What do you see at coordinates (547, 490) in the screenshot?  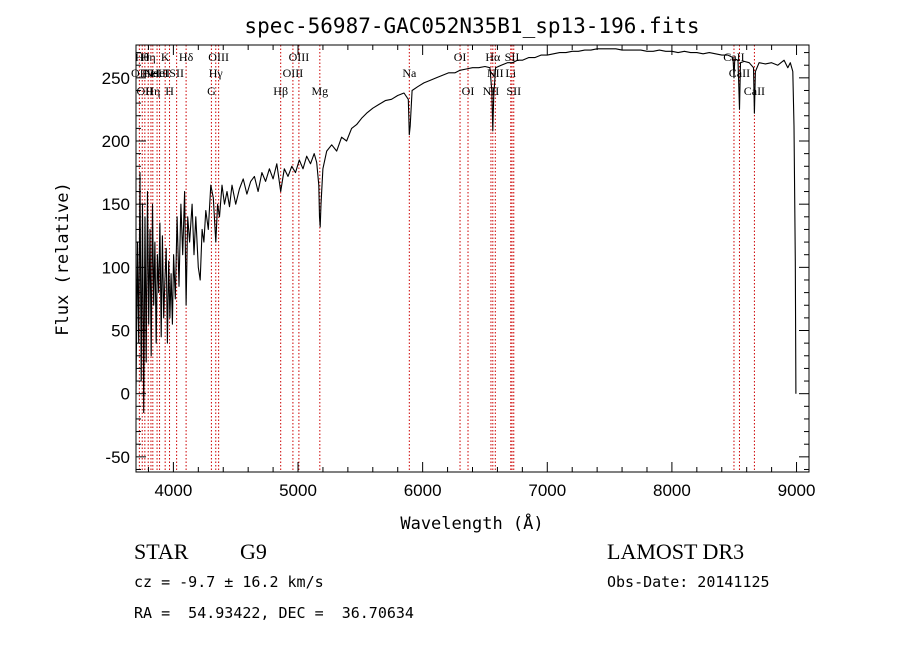 I see `x-tick-label-7000: 7000` at bounding box center [547, 490].